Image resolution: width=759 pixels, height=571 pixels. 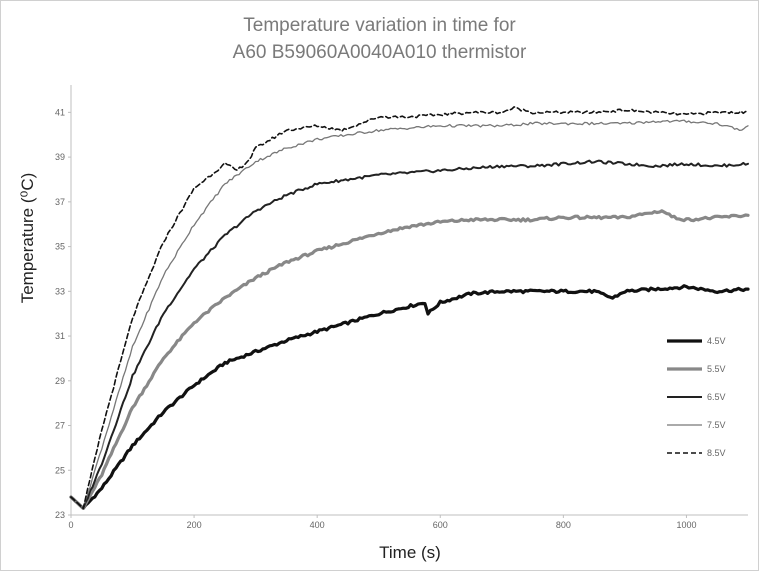 I want to click on x-tick-label: 800, so click(x=563, y=525).